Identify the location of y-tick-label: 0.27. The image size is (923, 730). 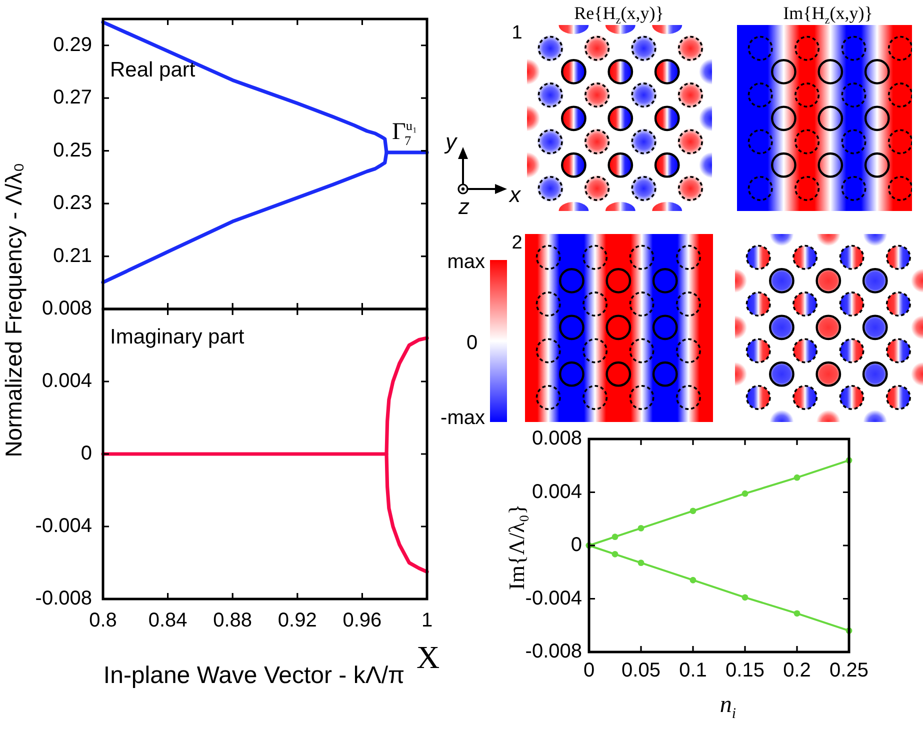
(72, 97).